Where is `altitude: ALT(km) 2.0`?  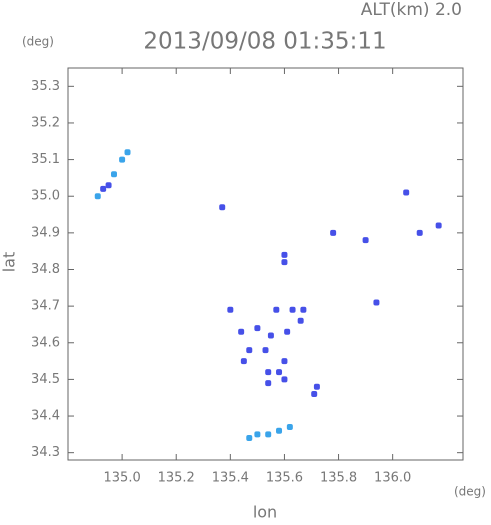 altitude: ALT(km) 2.0 is located at coordinates (411, 10).